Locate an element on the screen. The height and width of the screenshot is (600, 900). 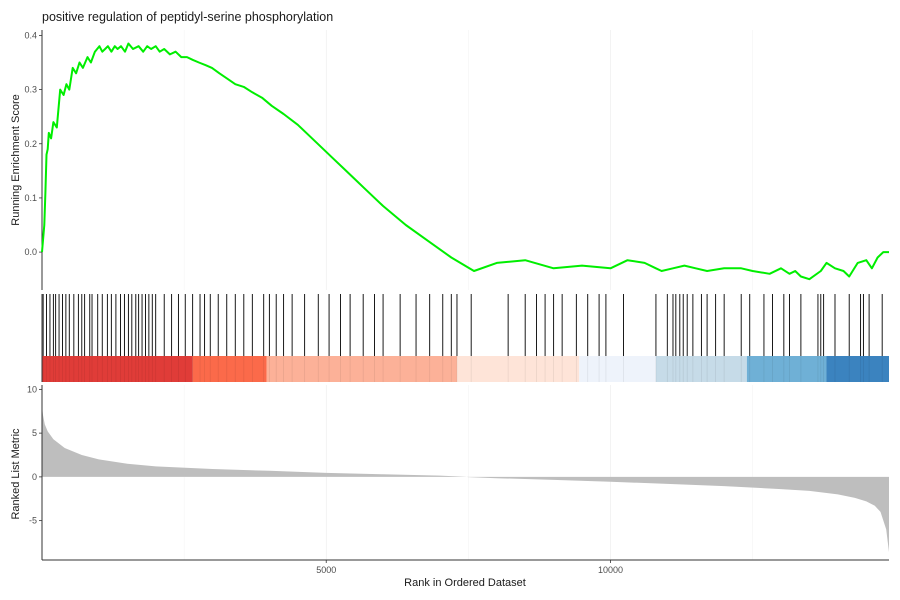
y-tick-label: 0 is located at coordinates (34, 477).